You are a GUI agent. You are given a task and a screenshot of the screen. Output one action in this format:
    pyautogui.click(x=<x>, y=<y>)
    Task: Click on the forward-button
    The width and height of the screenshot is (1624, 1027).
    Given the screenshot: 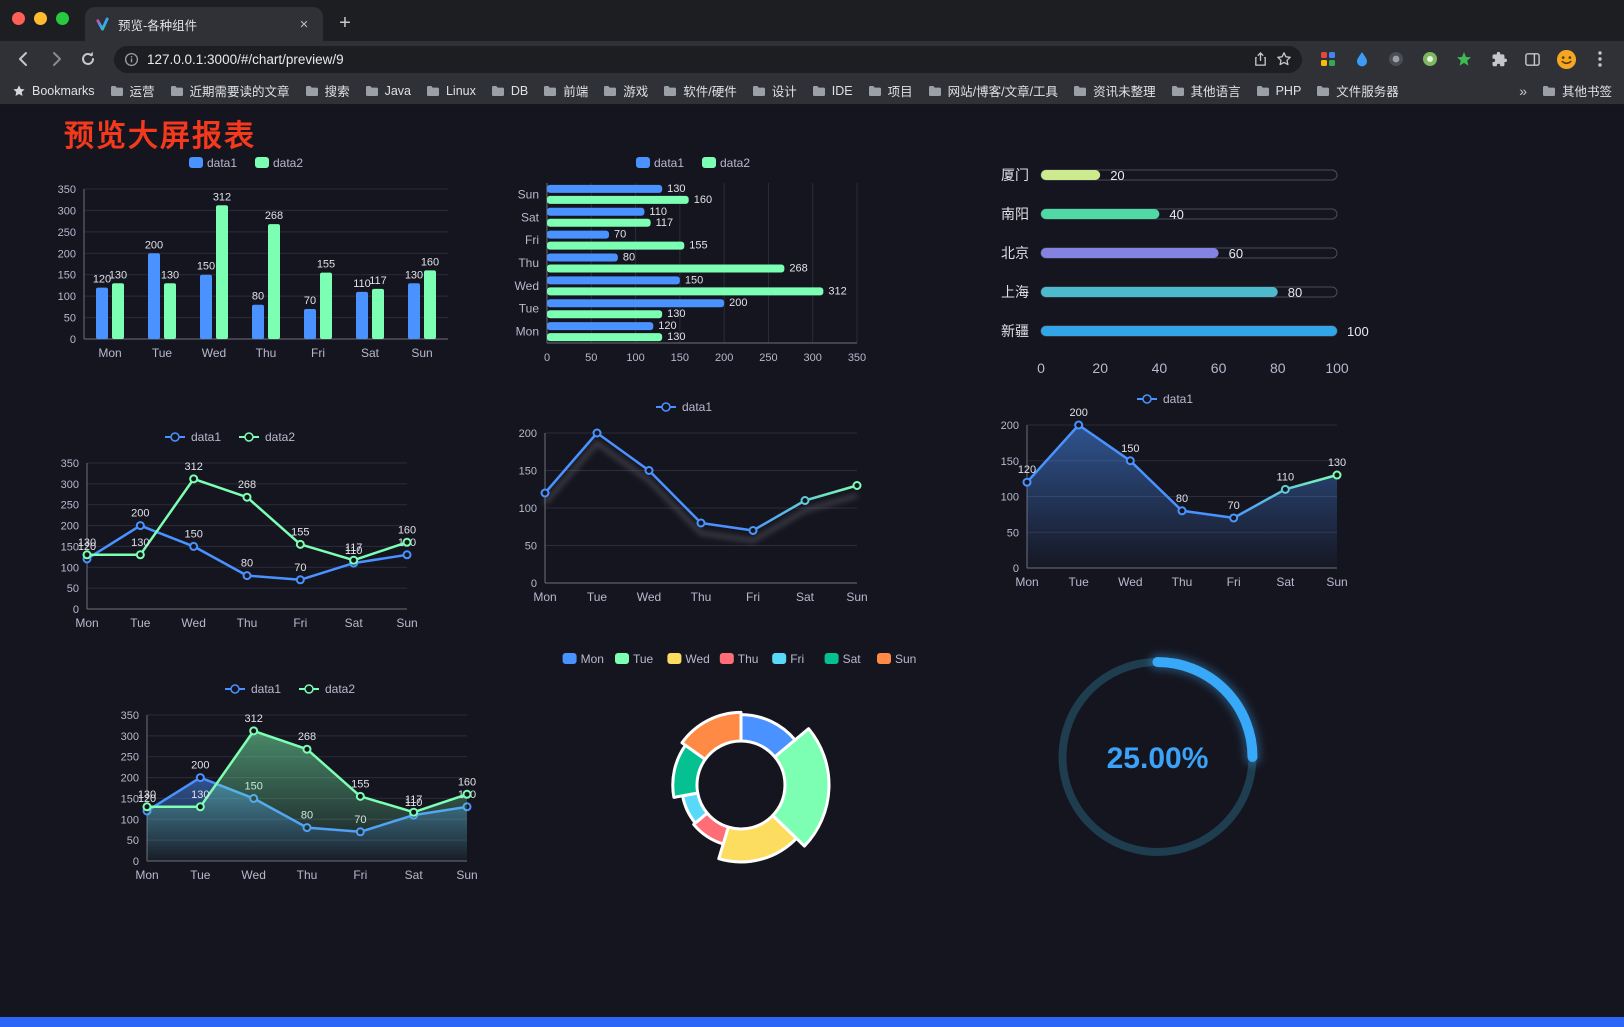 What is the action you would take?
    pyautogui.click(x=56, y=59)
    